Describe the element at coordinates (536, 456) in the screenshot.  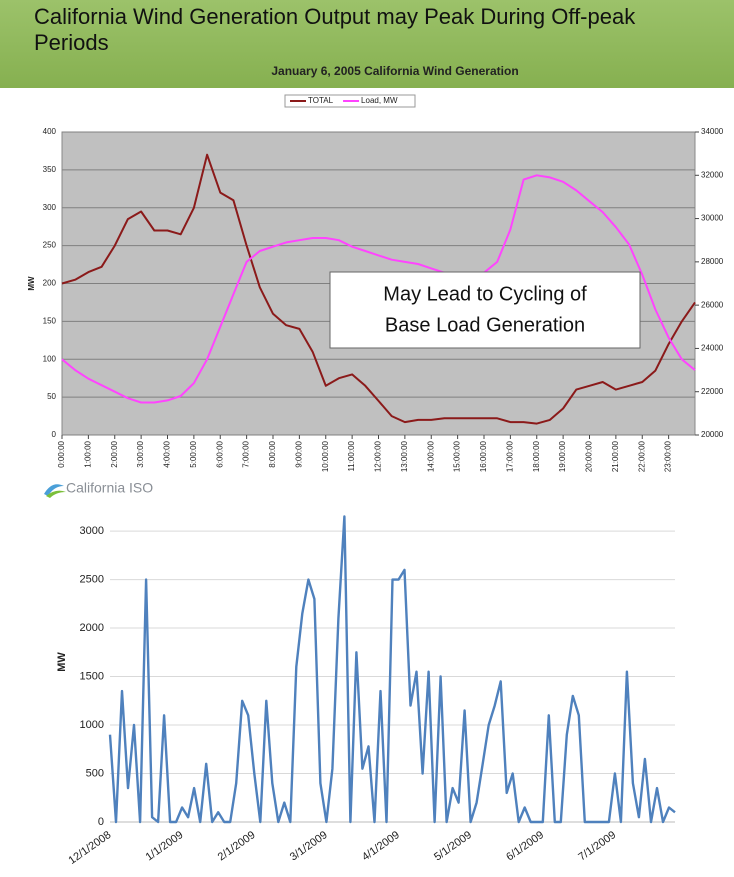
I see `x-tick-label: 18:00:00` at that location.